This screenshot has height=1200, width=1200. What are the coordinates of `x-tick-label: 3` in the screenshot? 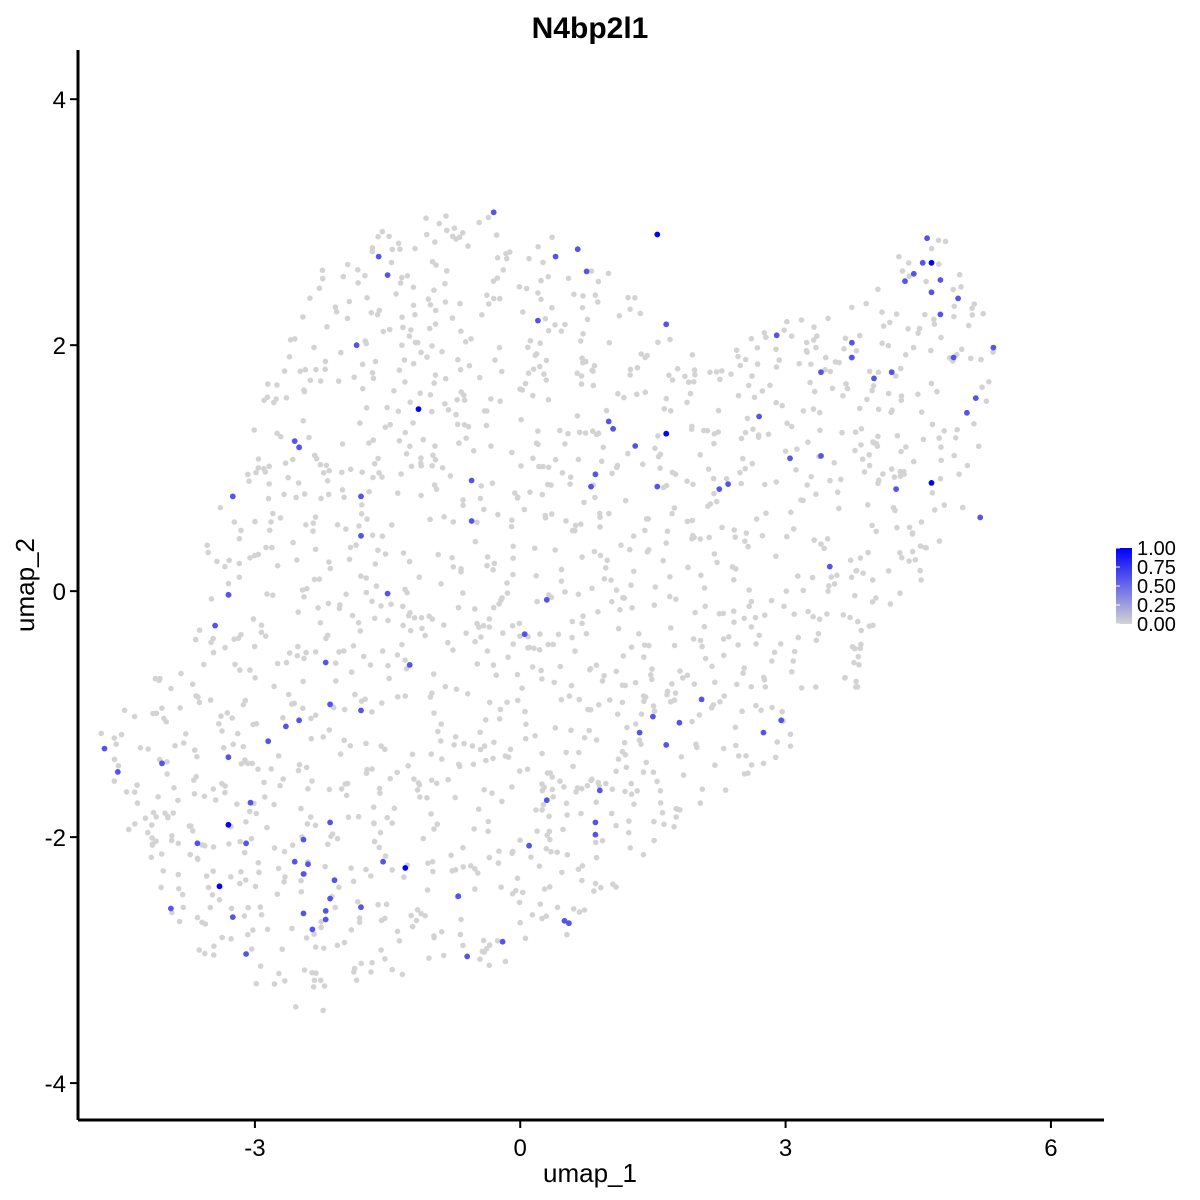 It's located at (785, 1148).